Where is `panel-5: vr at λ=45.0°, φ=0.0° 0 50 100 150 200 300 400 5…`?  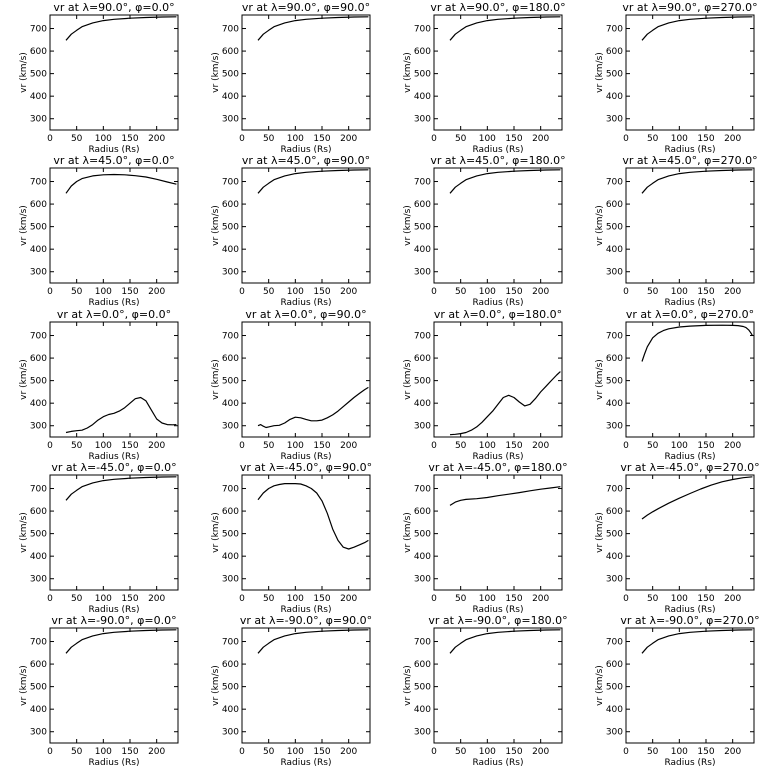
panel-5: vr at λ=45.0°, φ=0.0° 0 50 100 150 200 300 400 5… is located at coordinates (99, 231).